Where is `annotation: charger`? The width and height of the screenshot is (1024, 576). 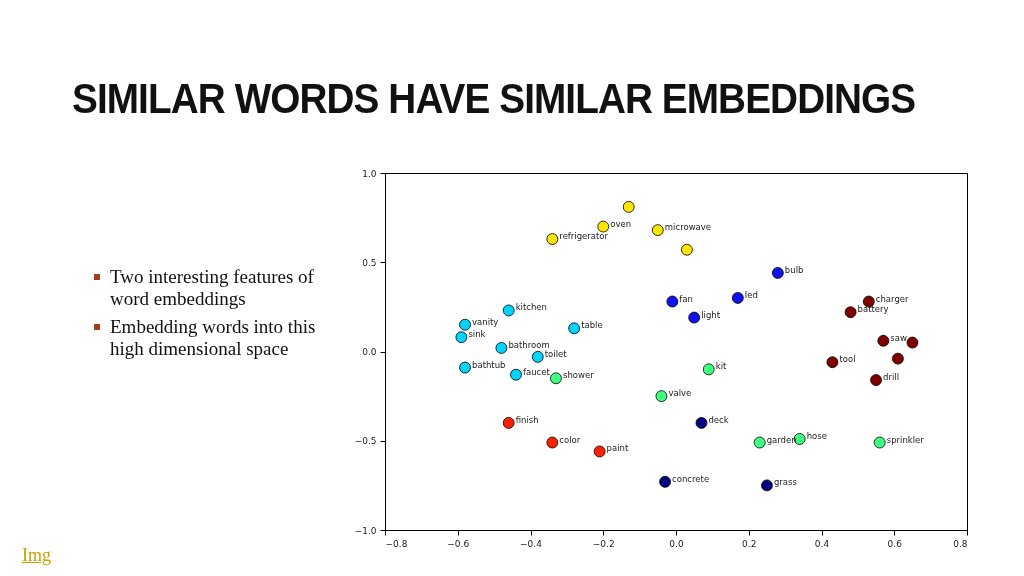
annotation: charger is located at coordinates (892, 298).